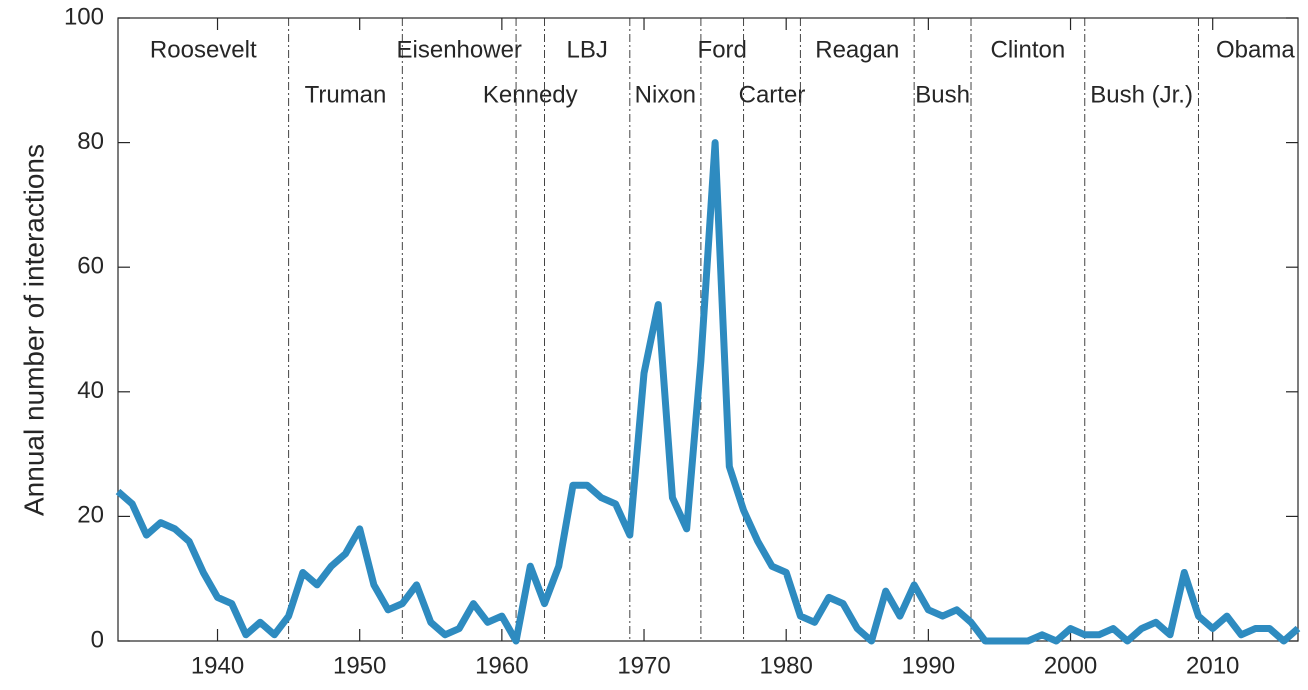  I want to click on x-tick-label: 1990, so click(928, 665).